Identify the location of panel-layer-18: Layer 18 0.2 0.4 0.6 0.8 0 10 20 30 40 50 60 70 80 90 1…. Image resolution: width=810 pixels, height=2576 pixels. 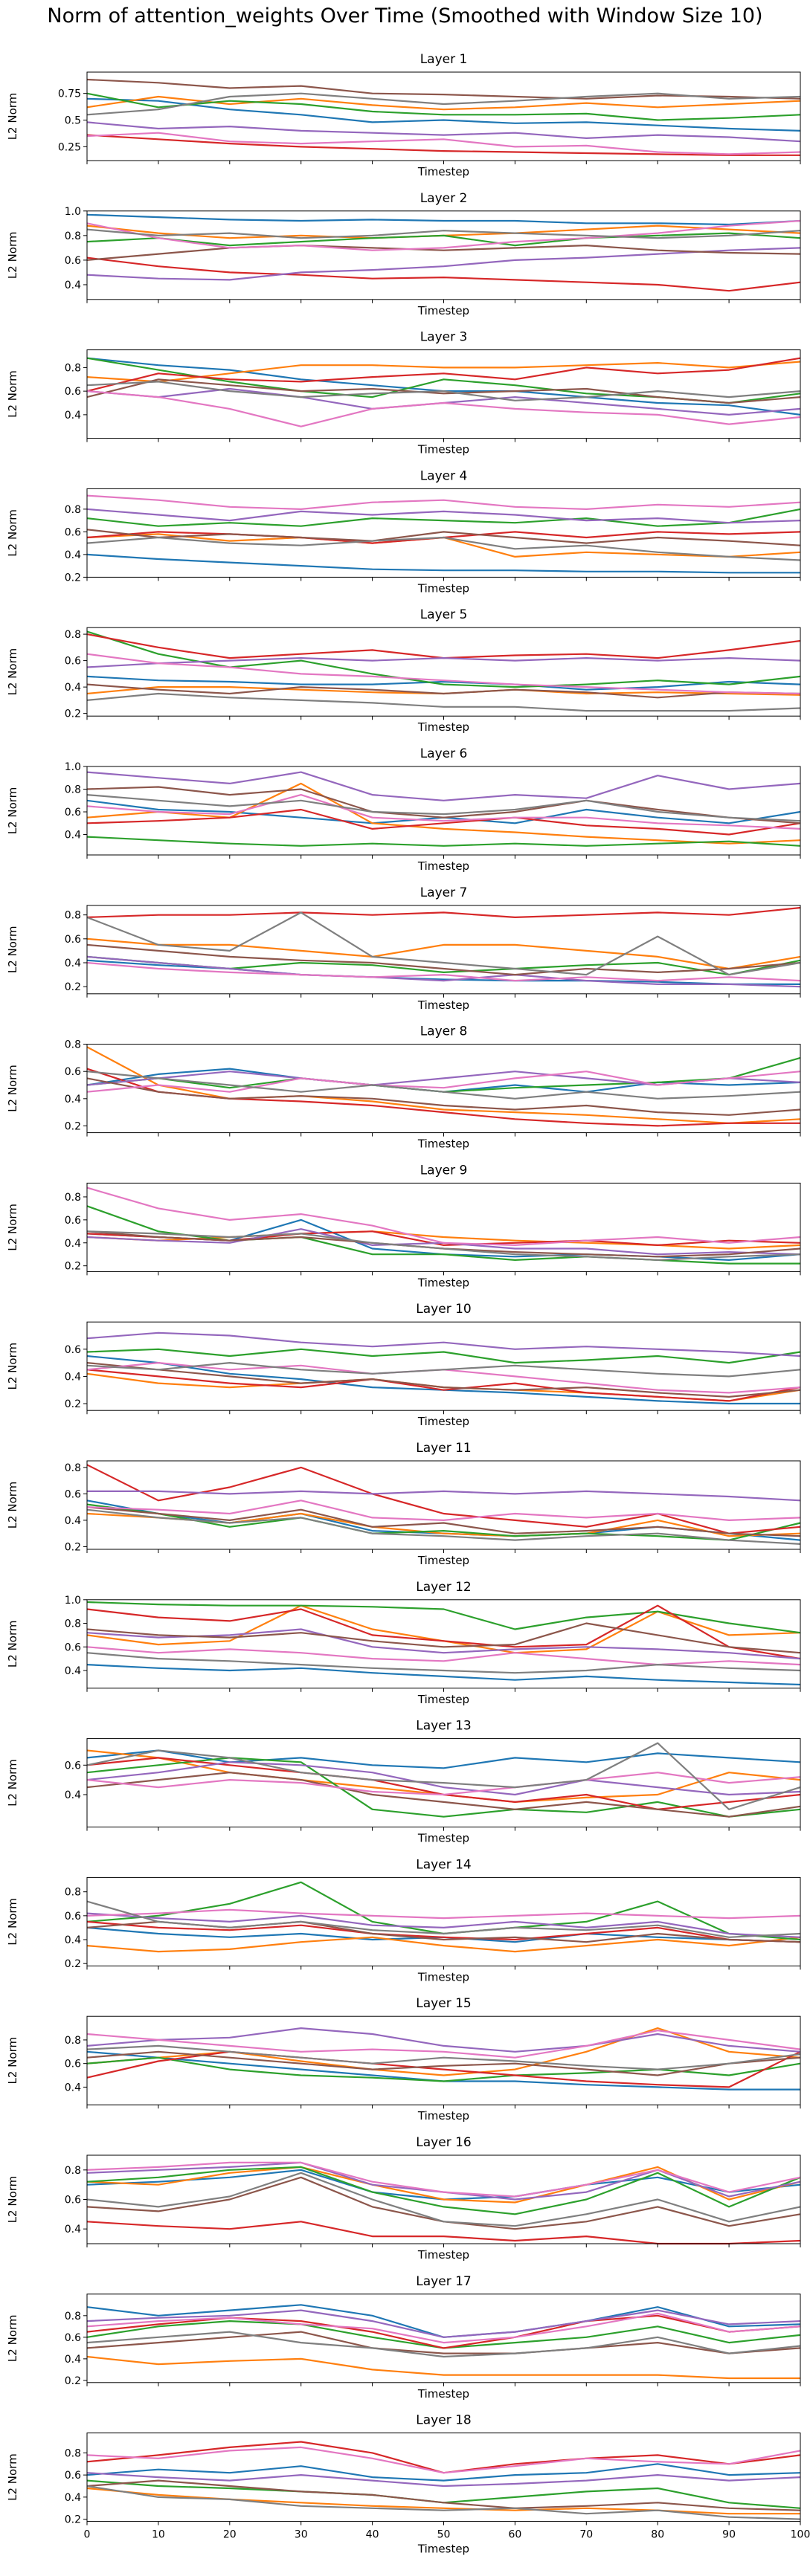
(408, 2484).